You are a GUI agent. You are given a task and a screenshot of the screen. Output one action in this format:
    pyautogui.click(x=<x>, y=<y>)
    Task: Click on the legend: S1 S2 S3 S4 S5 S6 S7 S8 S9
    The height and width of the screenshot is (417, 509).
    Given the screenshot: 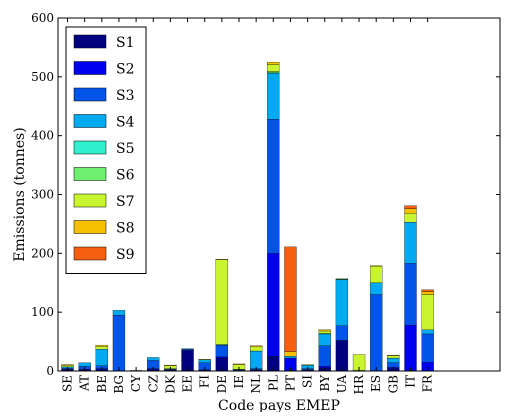 What is the action you would take?
    pyautogui.click(x=106, y=150)
    